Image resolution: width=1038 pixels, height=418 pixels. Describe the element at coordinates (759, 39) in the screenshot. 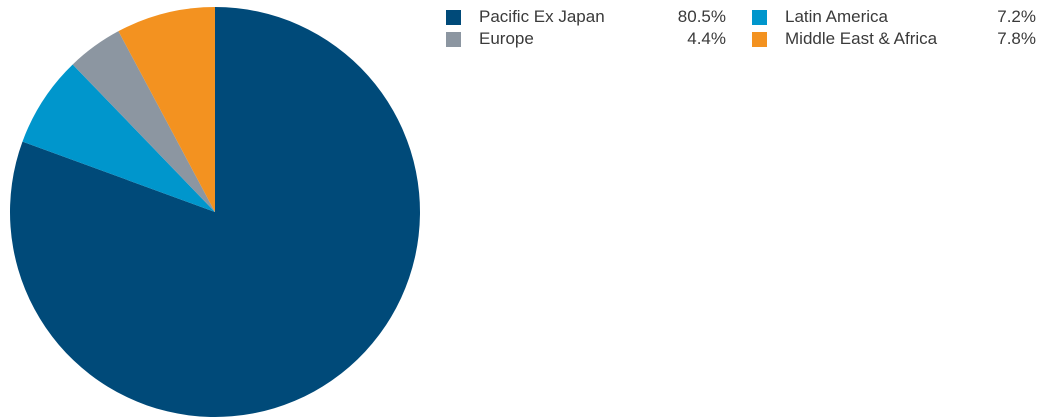

I see `legend-swatch-middle-east-africa` at that location.